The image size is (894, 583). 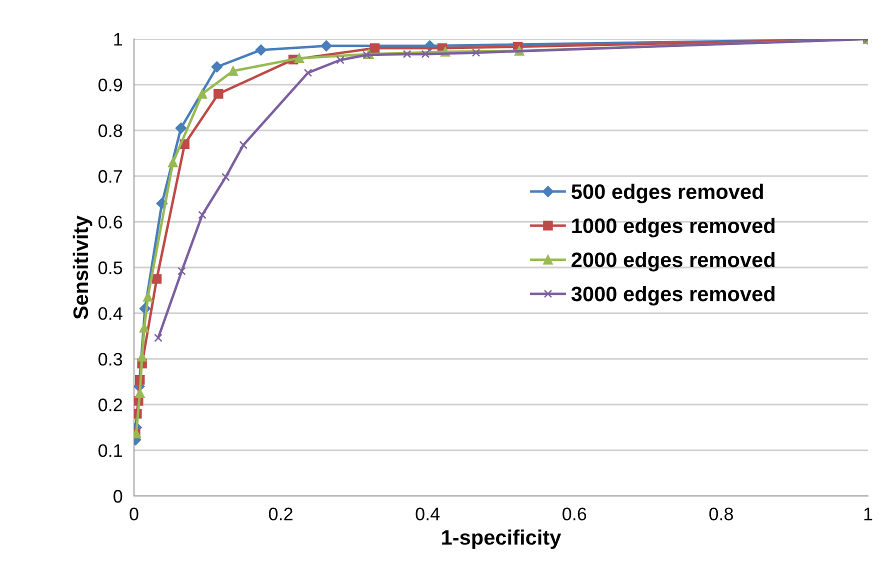 I want to click on legend-label: 500 edges removed, so click(x=667, y=194).